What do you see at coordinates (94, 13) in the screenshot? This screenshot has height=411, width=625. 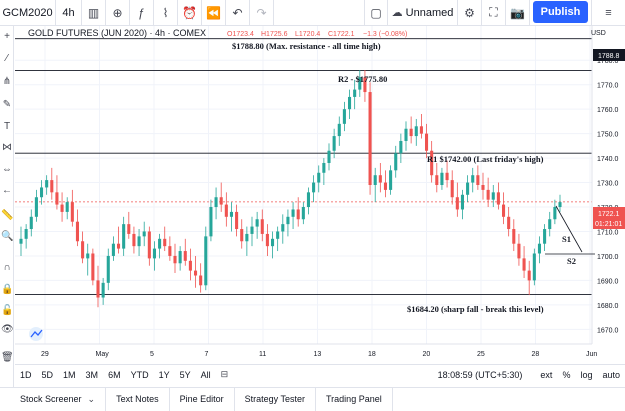 I see `candles-style-icon: ▥` at bounding box center [94, 13].